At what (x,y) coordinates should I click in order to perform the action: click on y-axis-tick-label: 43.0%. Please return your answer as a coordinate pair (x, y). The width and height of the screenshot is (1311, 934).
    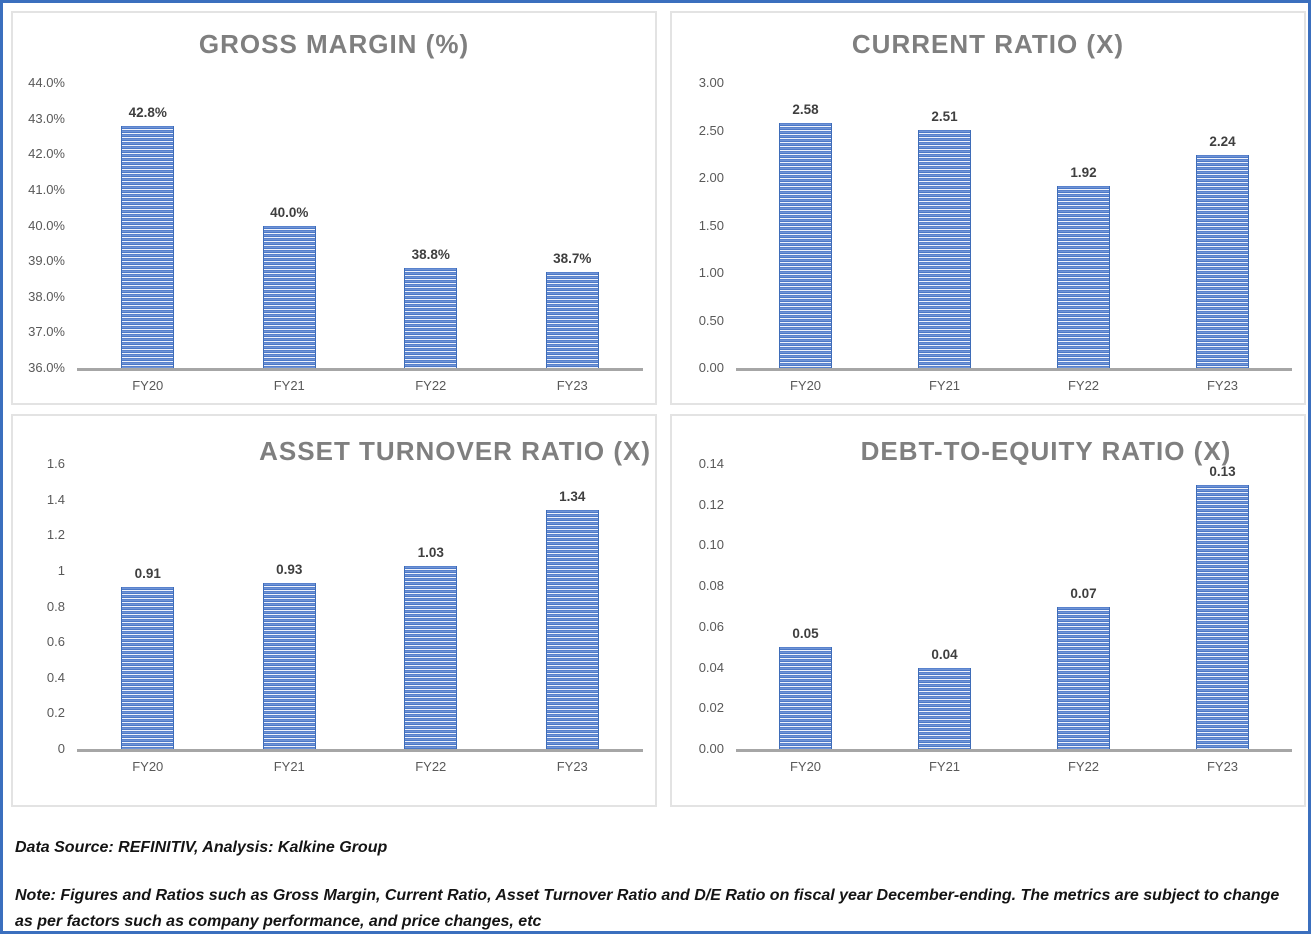
    Looking at the image, I should click on (46, 118).